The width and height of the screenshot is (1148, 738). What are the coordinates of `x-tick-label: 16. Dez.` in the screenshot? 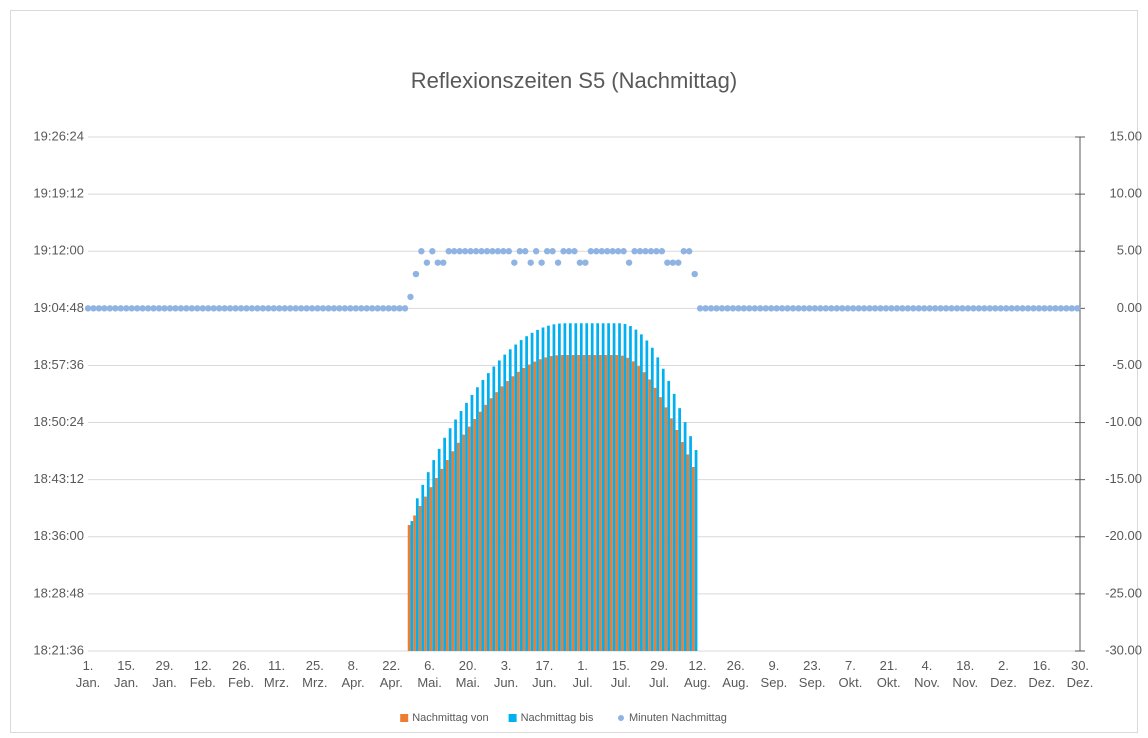 It's located at (1042, 674).